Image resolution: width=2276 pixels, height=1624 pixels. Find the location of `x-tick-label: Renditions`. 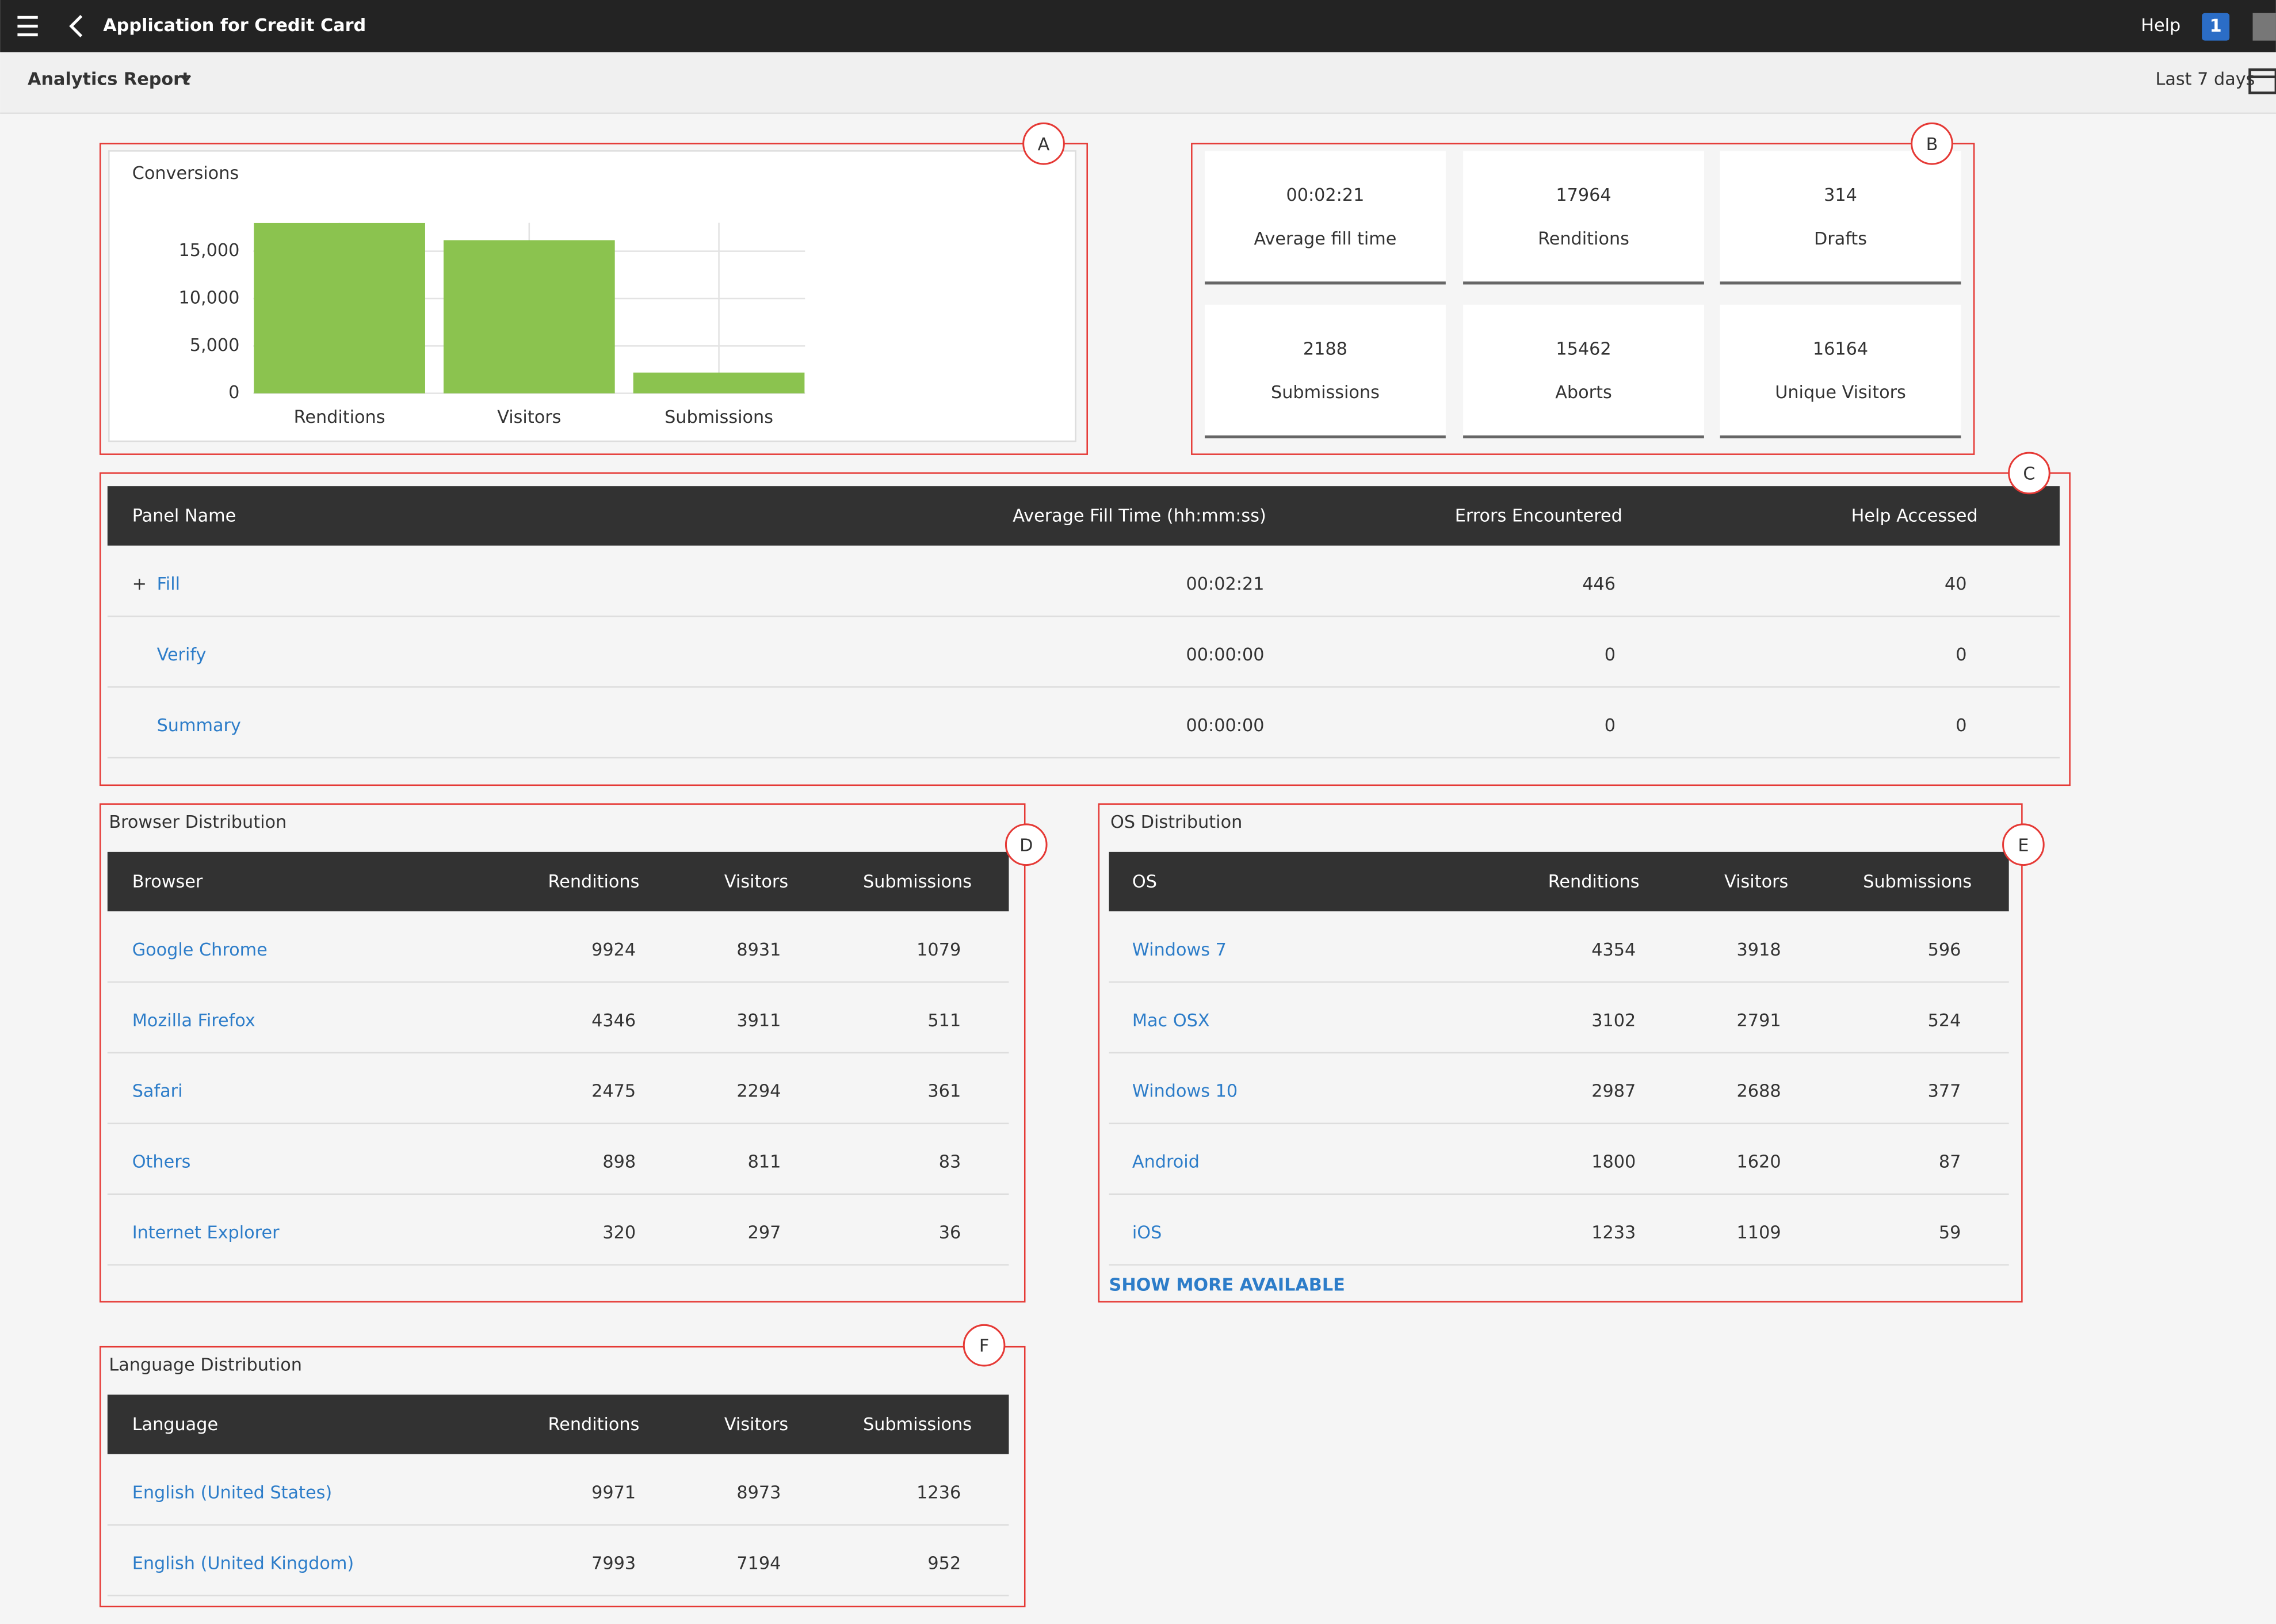

x-tick-label: Renditions is located at coordinates (340, 417).